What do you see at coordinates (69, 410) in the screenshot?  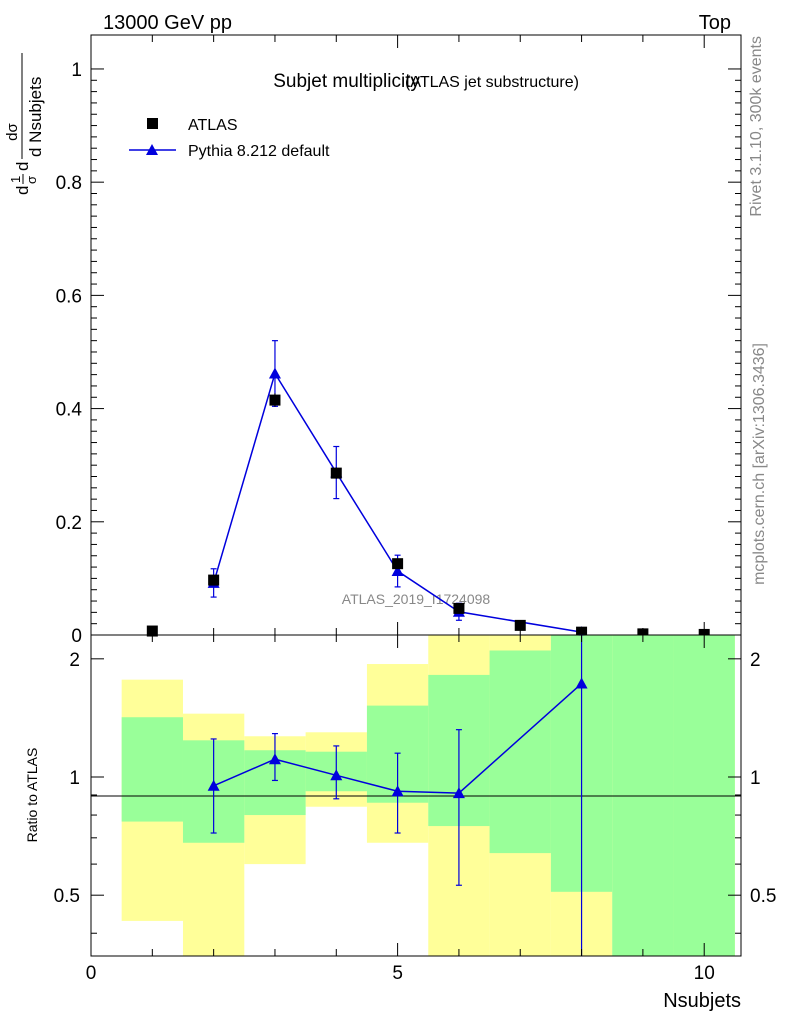 I see `main-y-tick-label: 0.4` at bounding box center [69, 410].